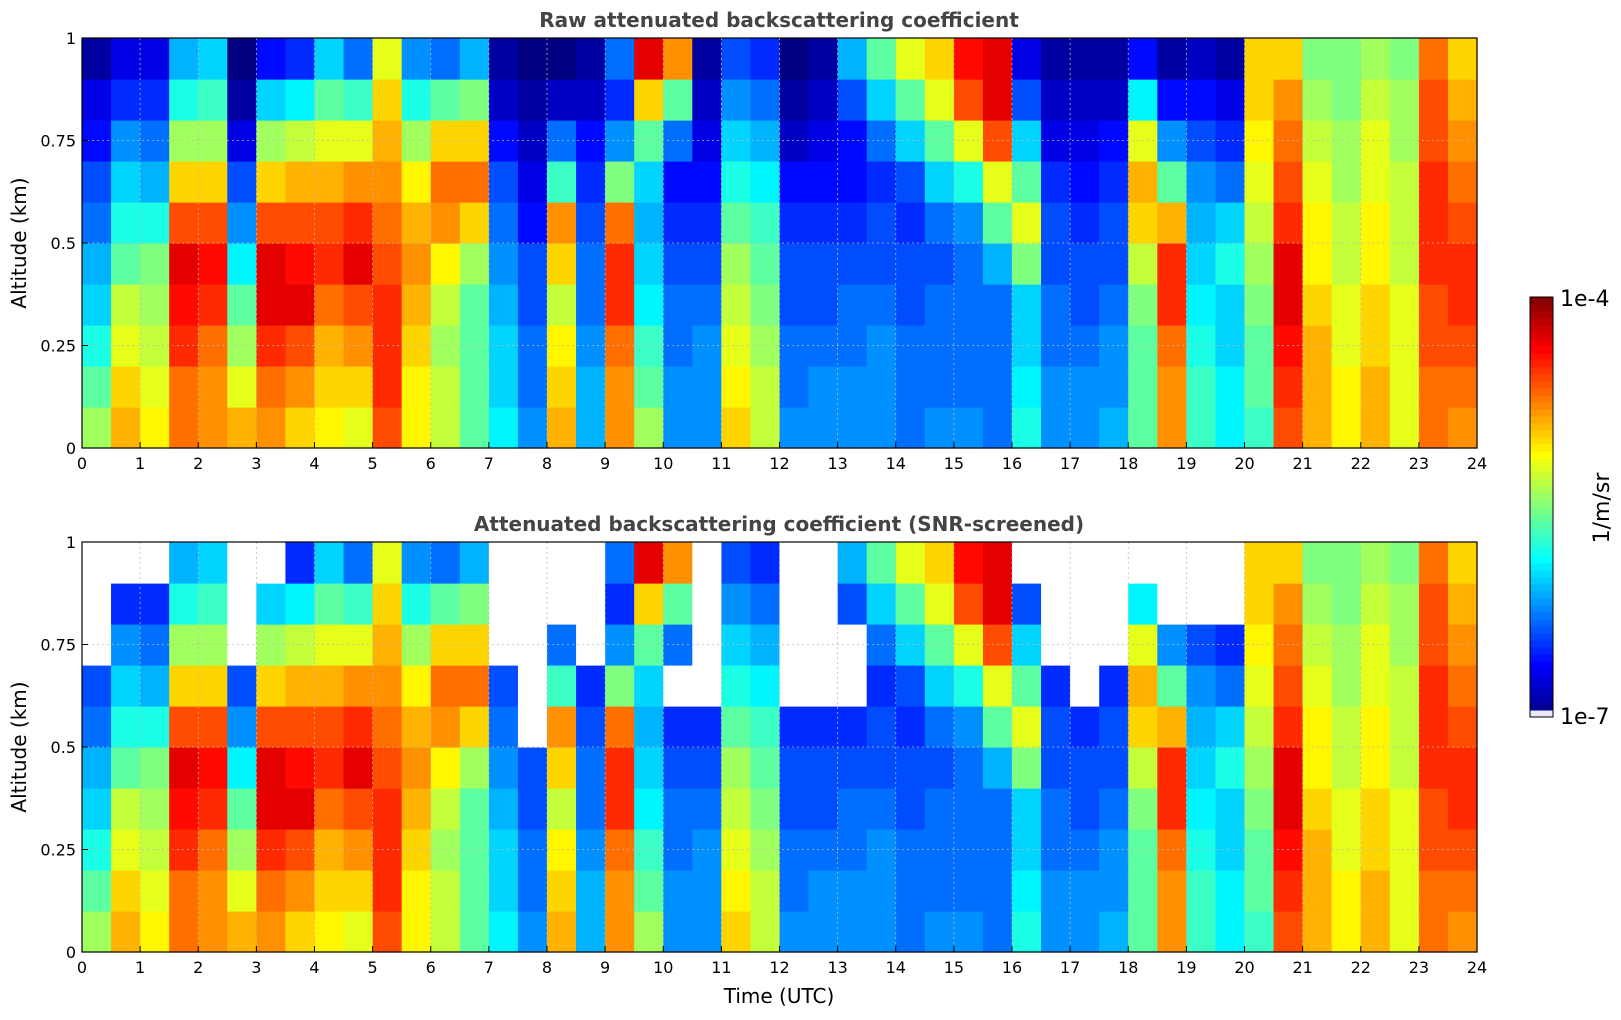  What do you see at coordinates (779, 967) in the screenshot?
I see `x-tick-label: 12` at bounding box center [779, 967].